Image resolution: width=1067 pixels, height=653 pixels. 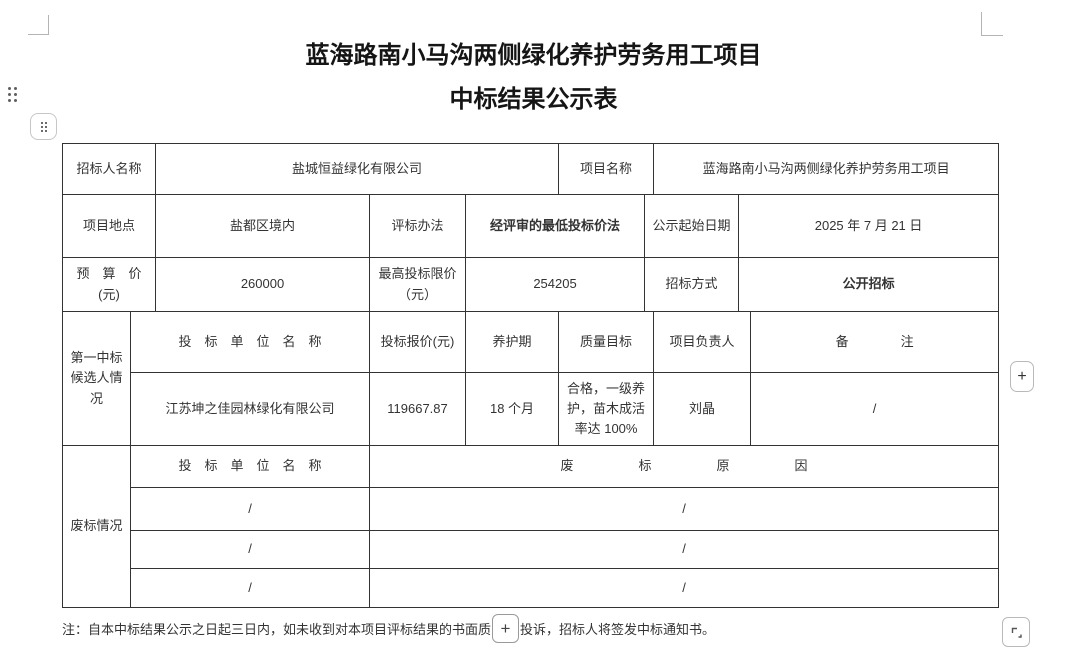 I want to click on winner-header-manager: 项目负责人, so click(x=702, y=342).